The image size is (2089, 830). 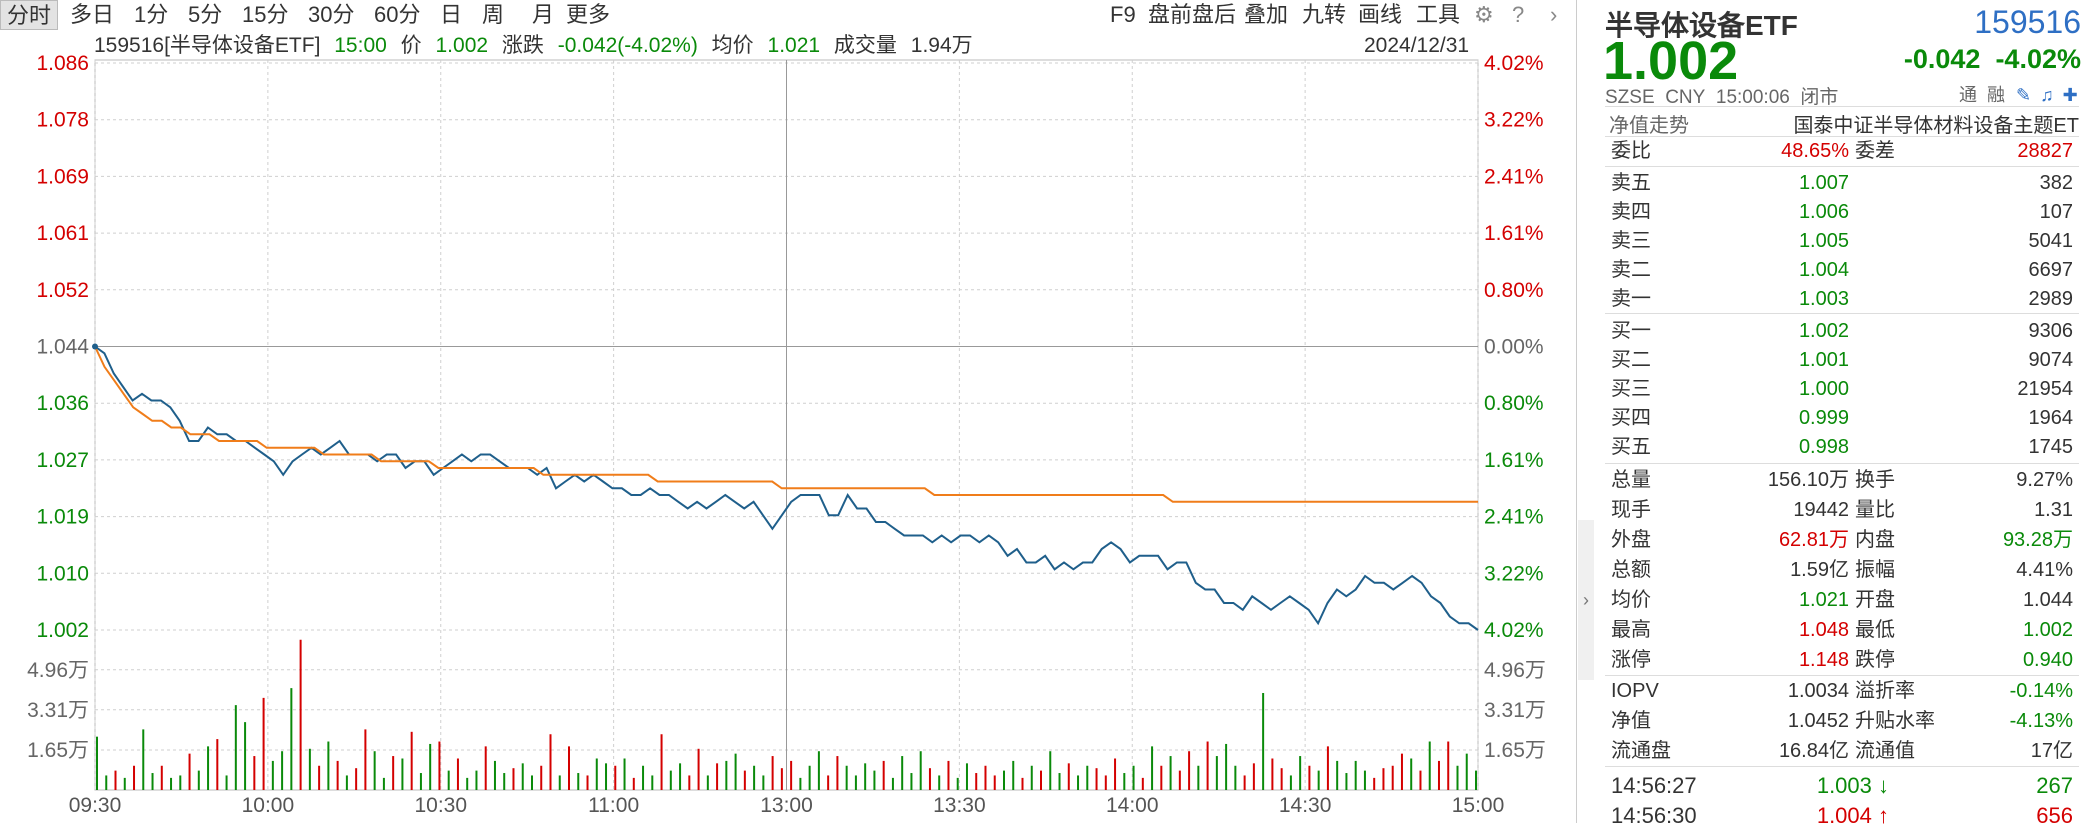 What do you see at coordinates (1842, 463) in the screenshot?
I see `sep` at bounding box center [1842, 463].